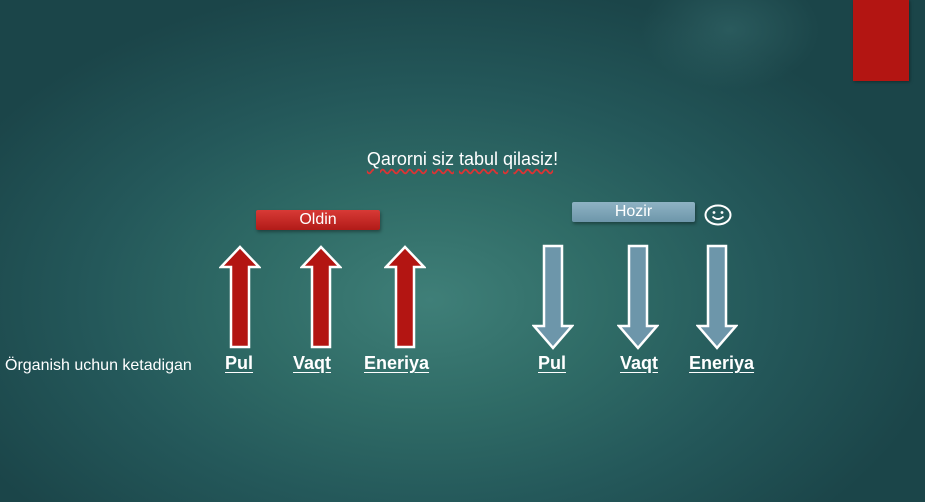  I want to click on slide-title: Qarorni siz tabul qilasiz!, so click(462, 159).